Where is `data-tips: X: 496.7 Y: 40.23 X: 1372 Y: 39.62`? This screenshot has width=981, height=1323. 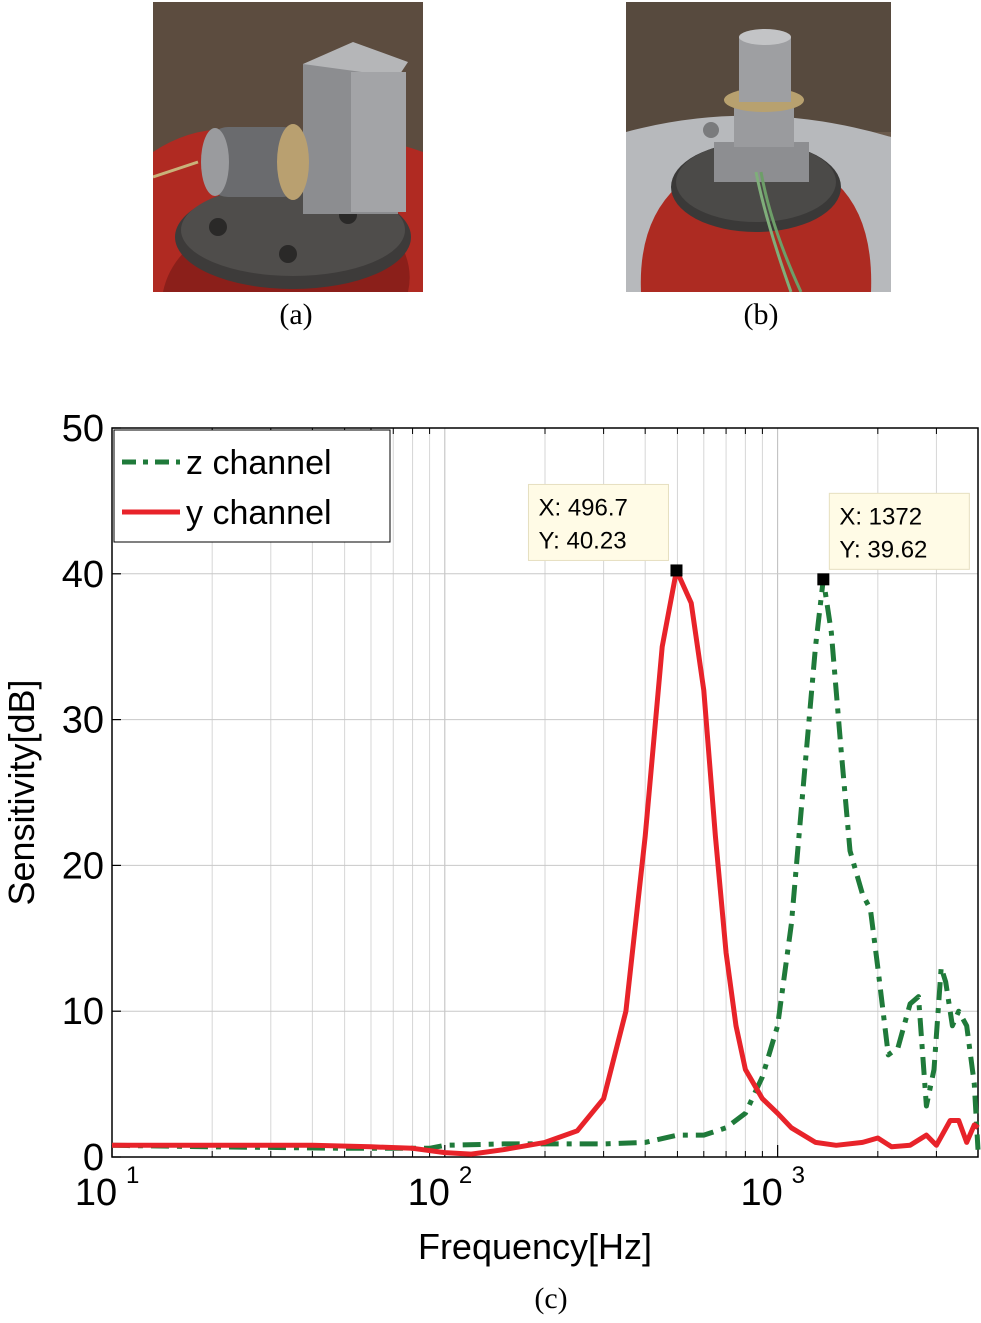 data-tips: X: 496.7 Y: 40.23 X: 1372 Y: 39.62 is located at coordinates (748, 534).